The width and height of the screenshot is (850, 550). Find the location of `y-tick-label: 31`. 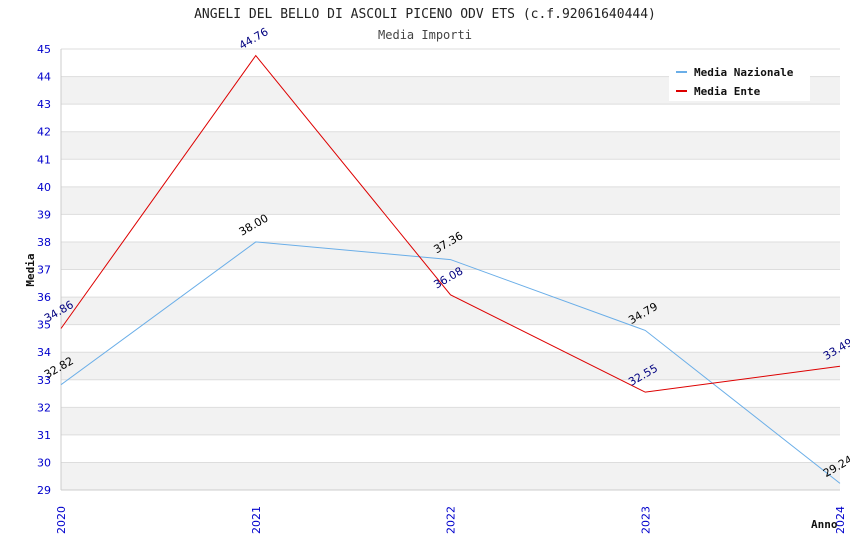

y-tick-label: 31 is located at coordinates (44, 435).